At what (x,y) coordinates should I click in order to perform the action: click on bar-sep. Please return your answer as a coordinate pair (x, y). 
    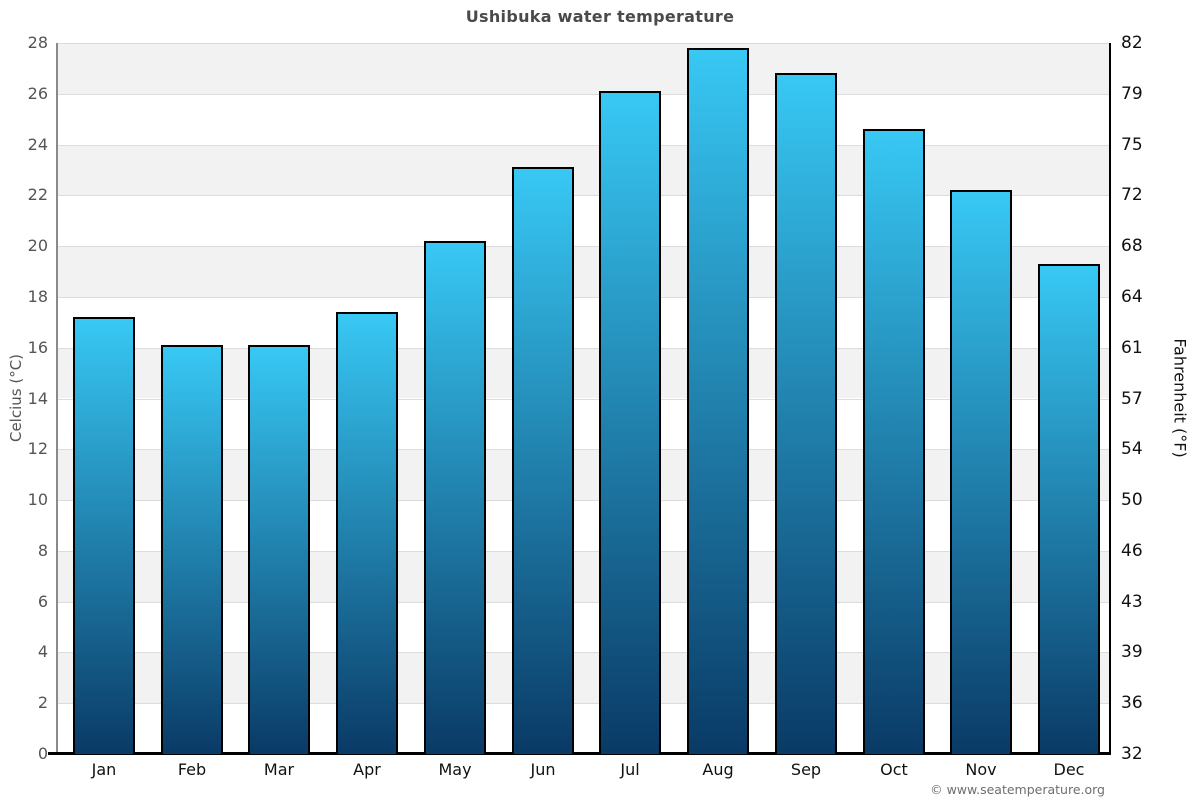
    Looking at the image, I should click on (806, 413).